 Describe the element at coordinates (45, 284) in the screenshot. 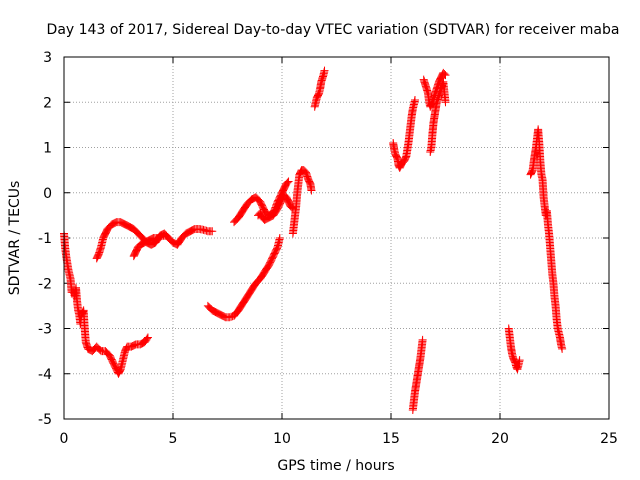

I see `y-tick-label: -2` at that location.